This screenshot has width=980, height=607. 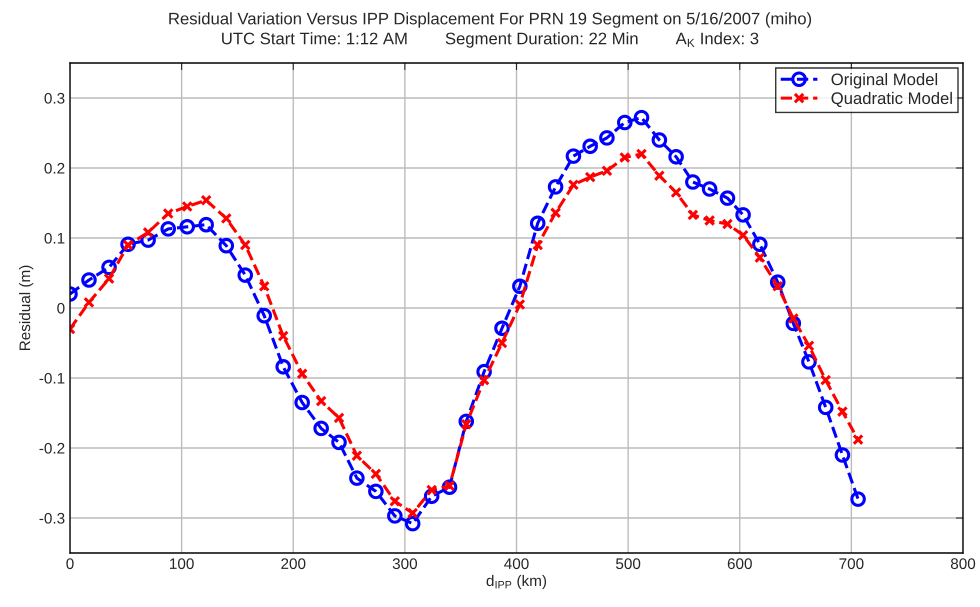 What do you see at coordinates (490, 40) in the screenshot?
I see `chart-subtitle: UTC Start Time: 1:12 AM Segment Duration: 22 Min A$_{K}$ Index: 3` at bounding box center [490, 40].